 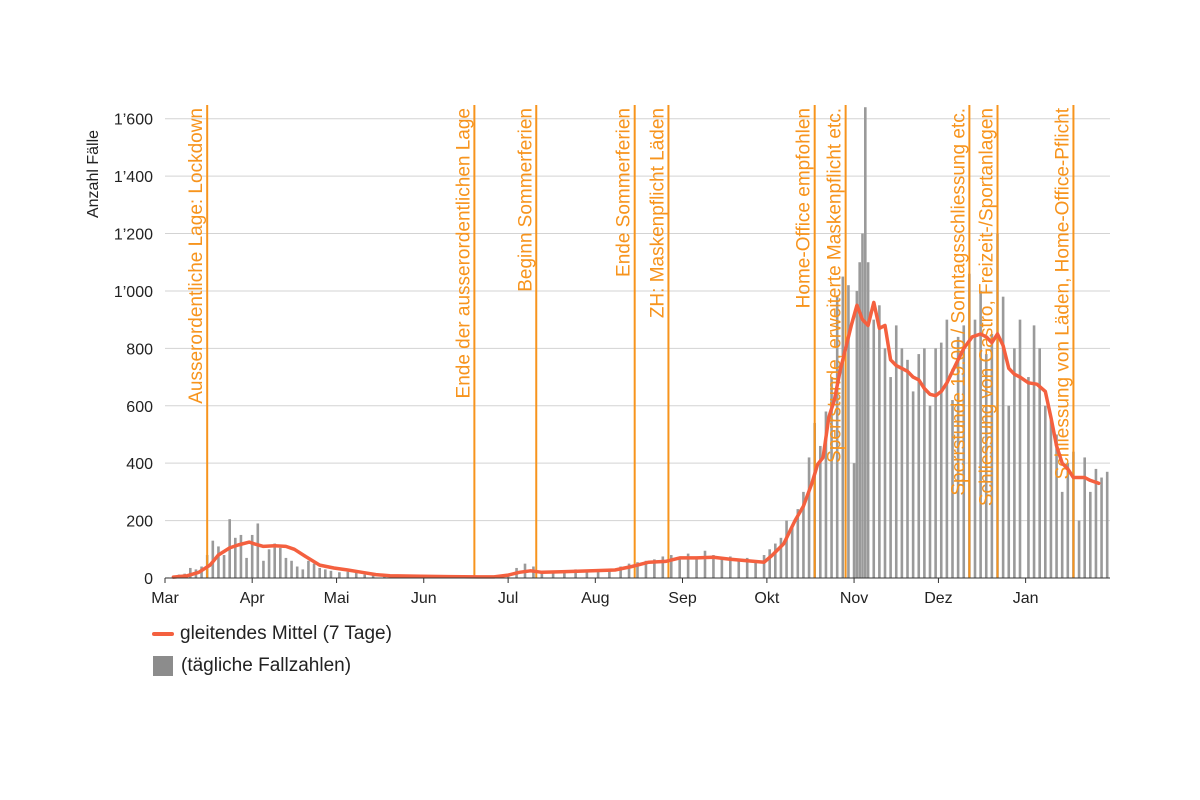 What do you see at coordinates (133, 177) in the screenshot?
I see `y-tick-label: 1’400` at bounding box center [133, 177].